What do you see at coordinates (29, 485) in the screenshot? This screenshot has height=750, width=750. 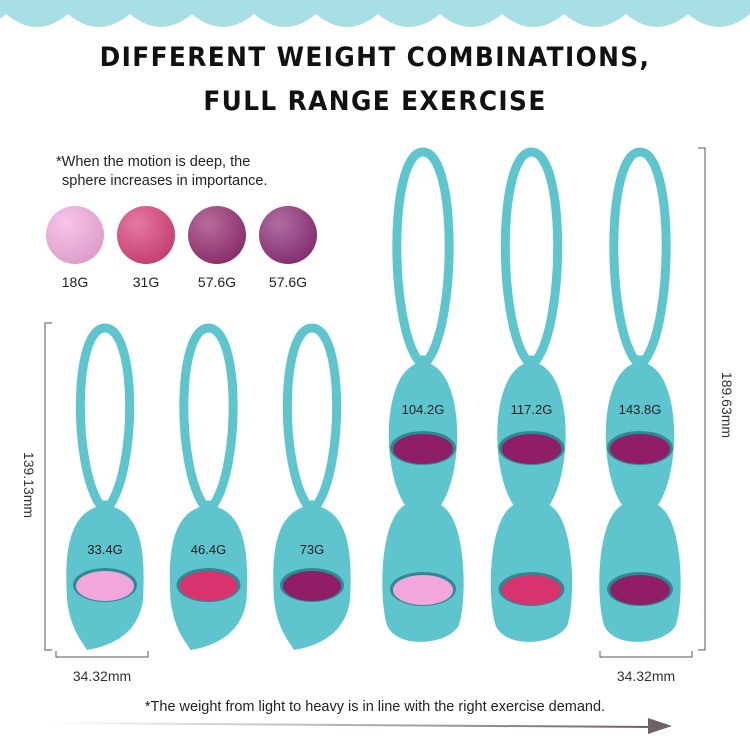 I see `left-height-label: 139.13mm` at bounding box center [29, 485].